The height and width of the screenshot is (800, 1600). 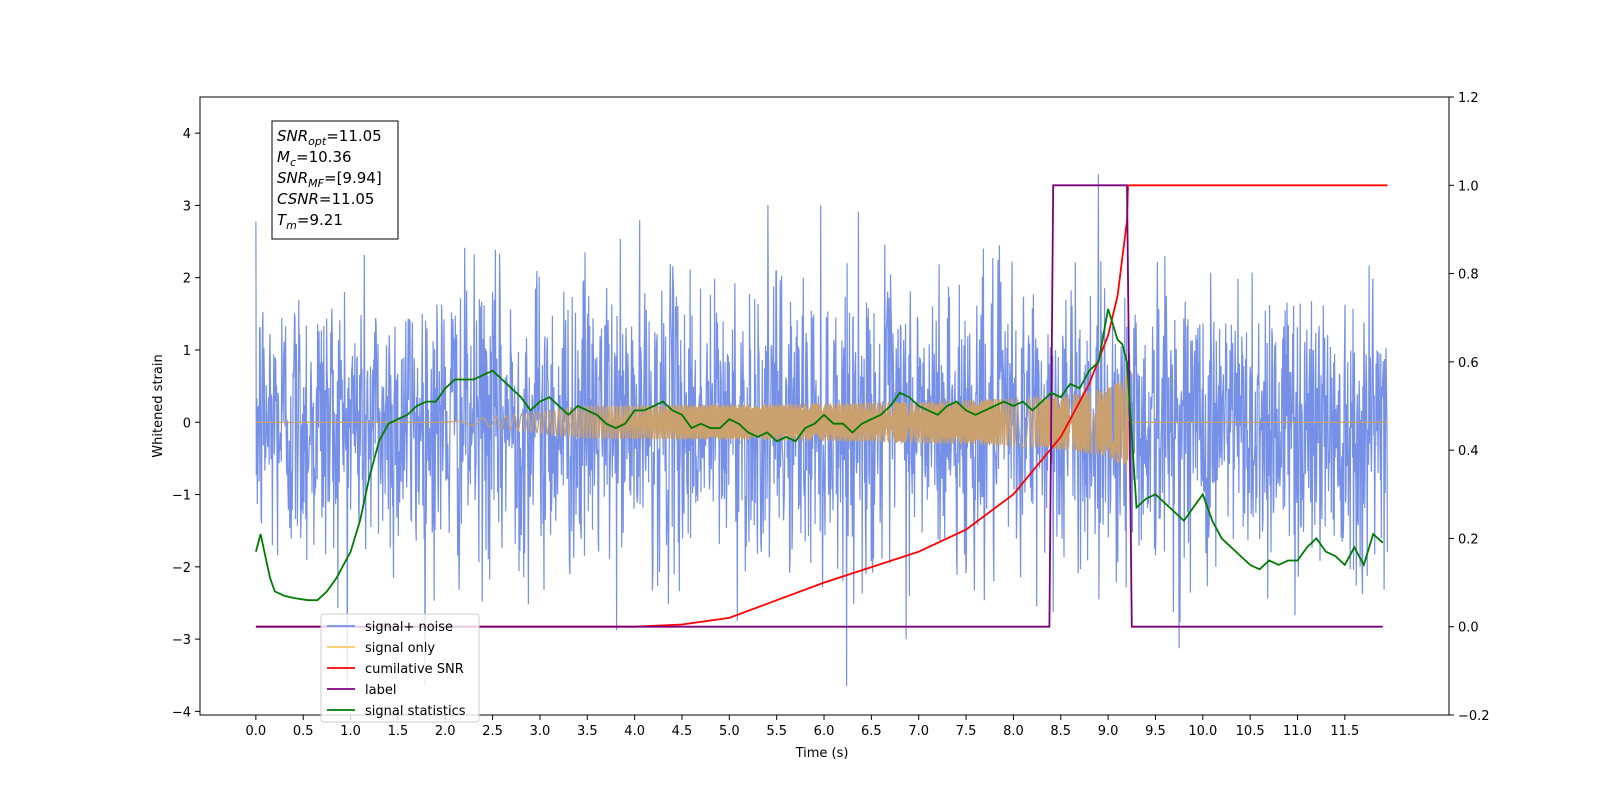 I want to click on x-tick-label: 1.5, so click(x=398, y=731).